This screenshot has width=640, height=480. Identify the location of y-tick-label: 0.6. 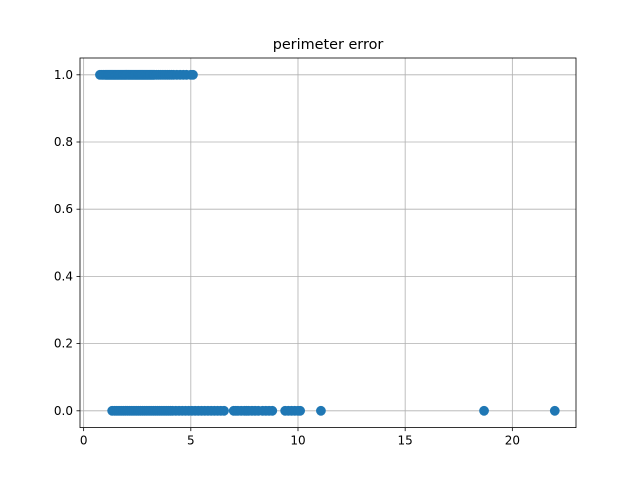
(63, 209).